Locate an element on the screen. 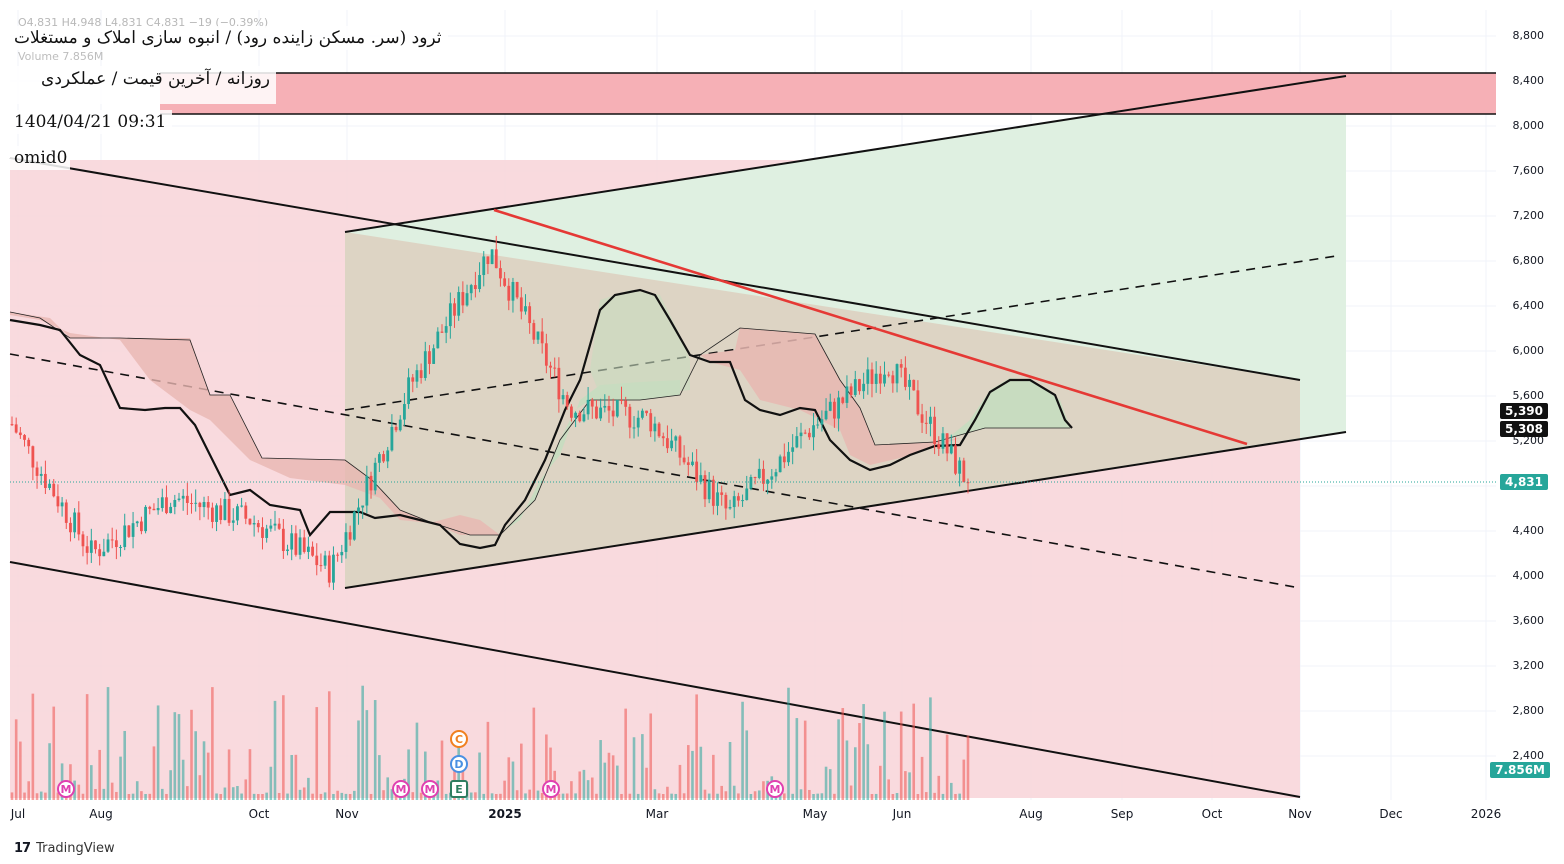 The width and height of the screenshot is (1564, 864). marker-m-1: M is located at coordinates (66, 789).